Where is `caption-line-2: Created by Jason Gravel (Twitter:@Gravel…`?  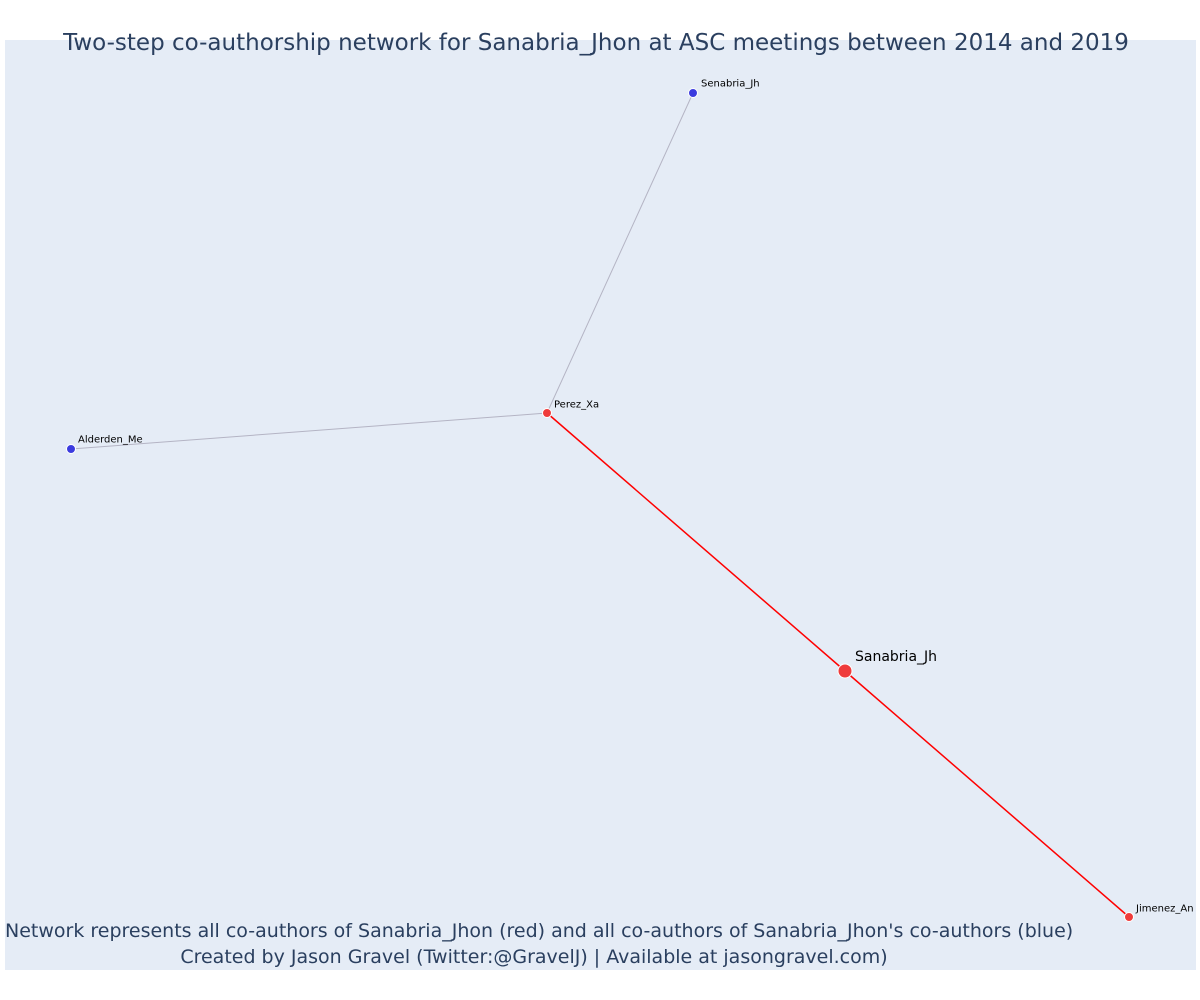
caption-line-2: Created by Jason Gravel (Twitter:@Gravel… is located at coordinates (534, 957).